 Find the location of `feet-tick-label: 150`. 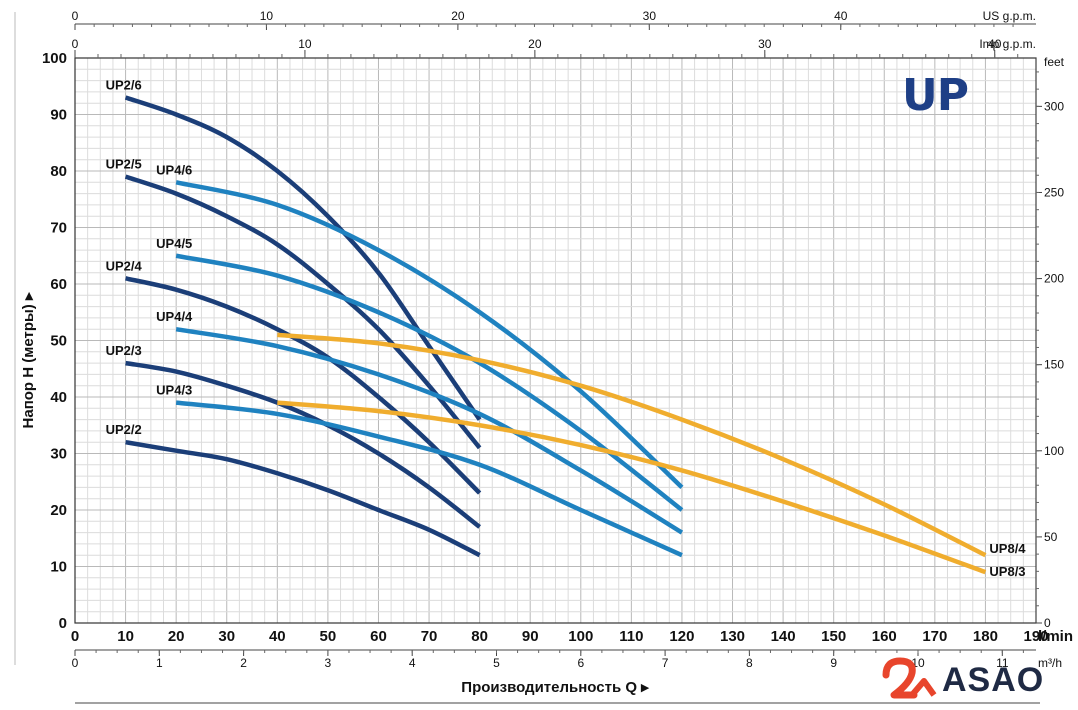

feet-tick-label: 150 is located at coordinates (1054, 365).